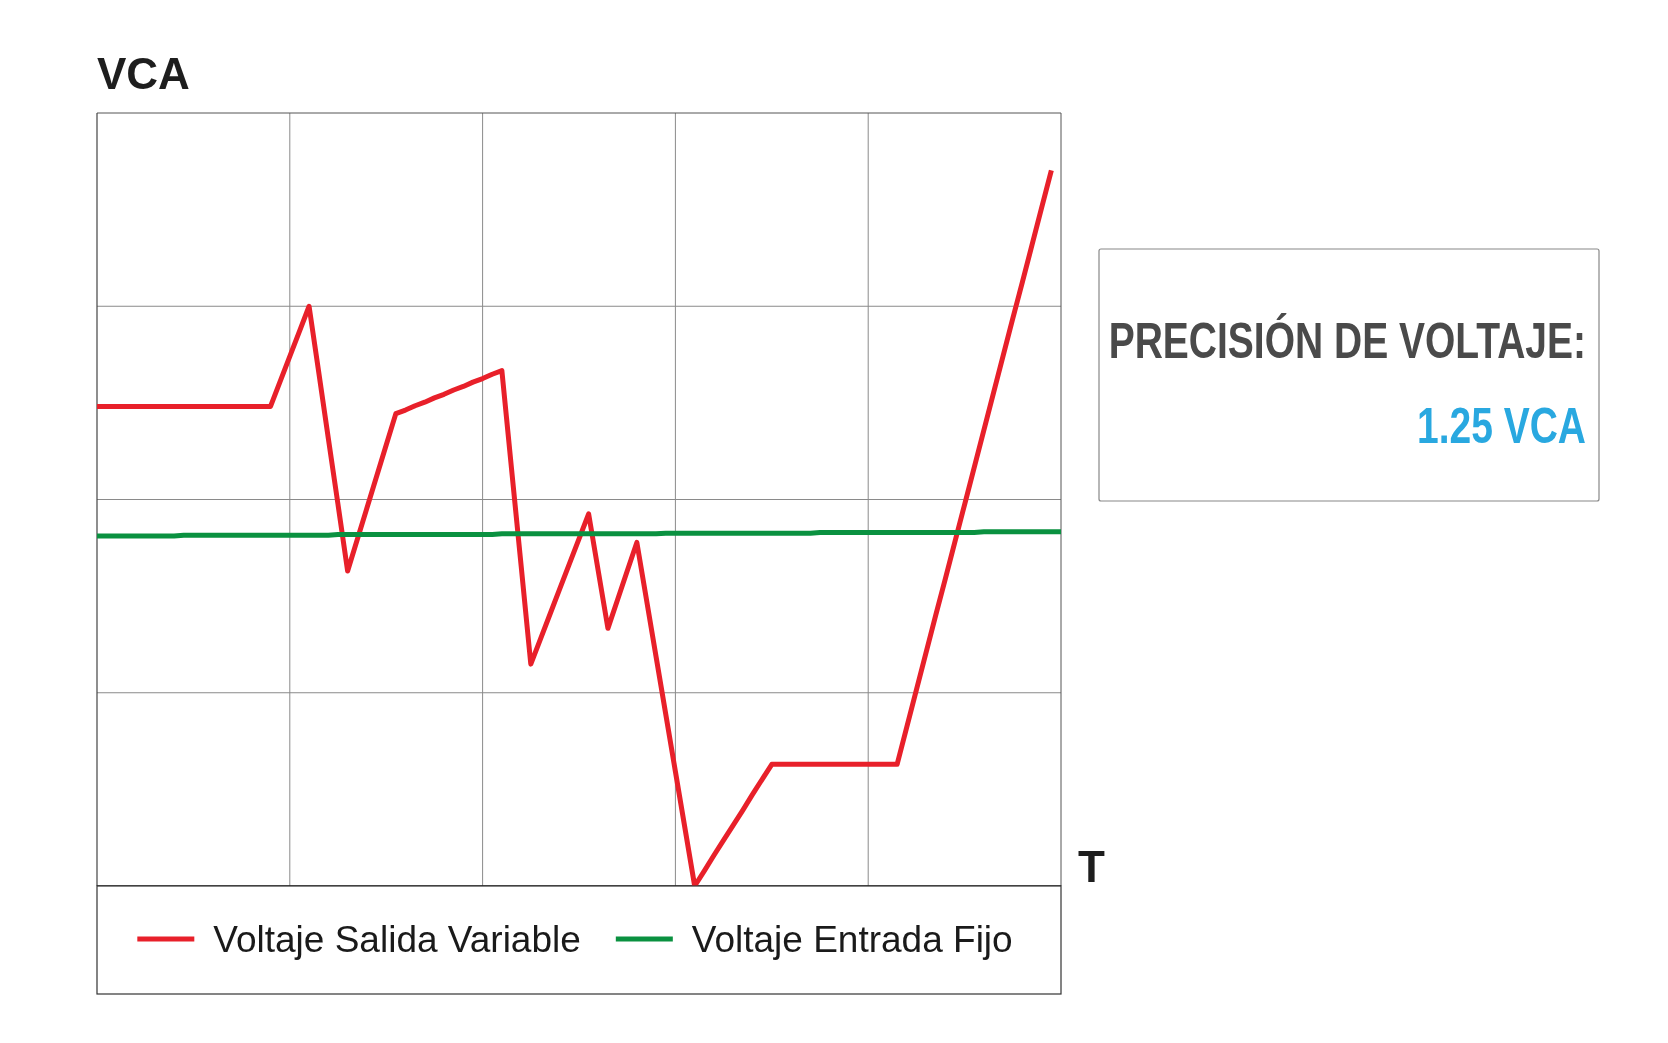 The width and height of the screenshot is (1668, 1043). I want to click on legend-label: Voltaje Entrada Fijo, so click(852, 939).